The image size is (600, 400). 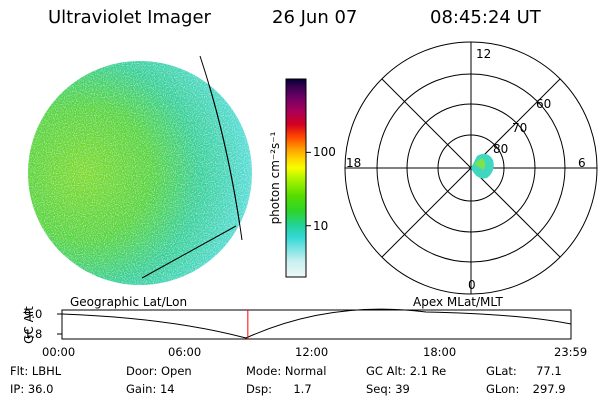 I want to click on ip-field: IP: 36.0, so click(x=32, y=389).